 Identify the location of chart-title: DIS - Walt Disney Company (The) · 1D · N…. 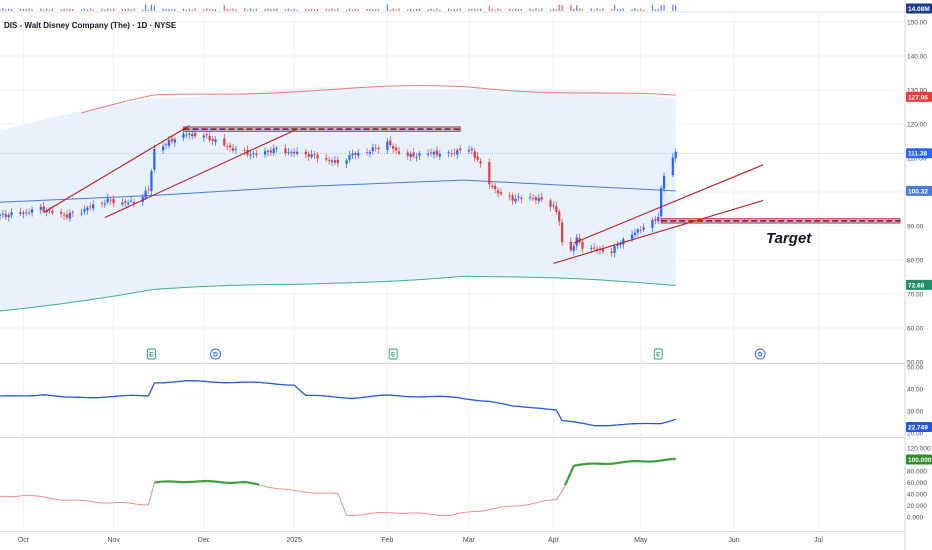
(90, 25).